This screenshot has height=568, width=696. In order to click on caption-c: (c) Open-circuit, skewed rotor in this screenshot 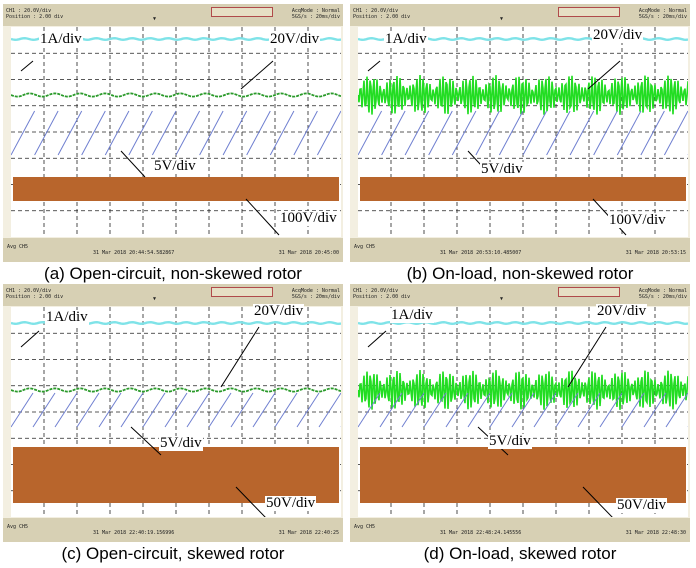, I will do `click(173, 554)`.